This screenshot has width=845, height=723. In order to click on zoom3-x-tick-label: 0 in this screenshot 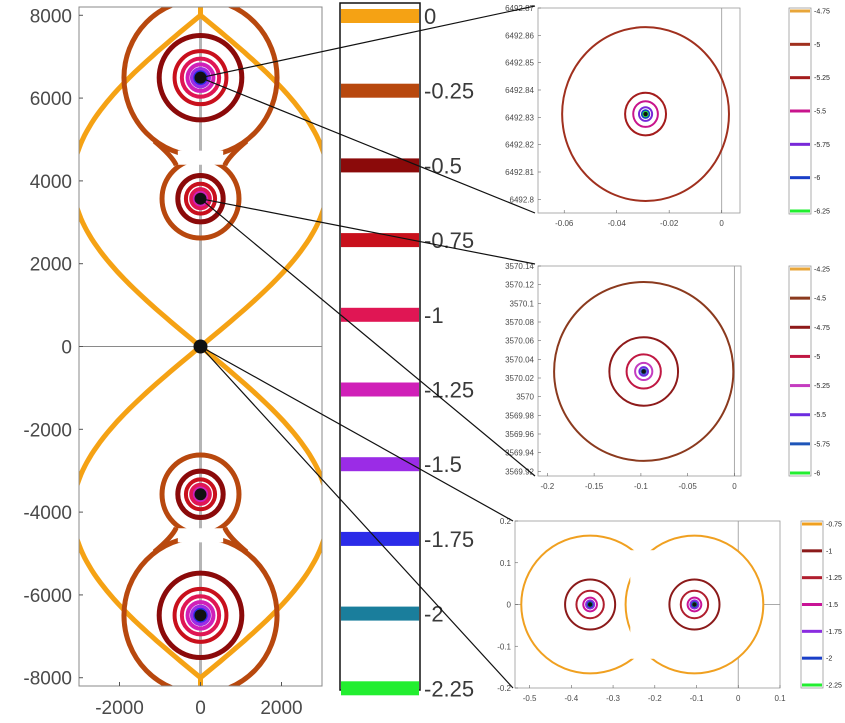, I will do `click(738, 698)`.